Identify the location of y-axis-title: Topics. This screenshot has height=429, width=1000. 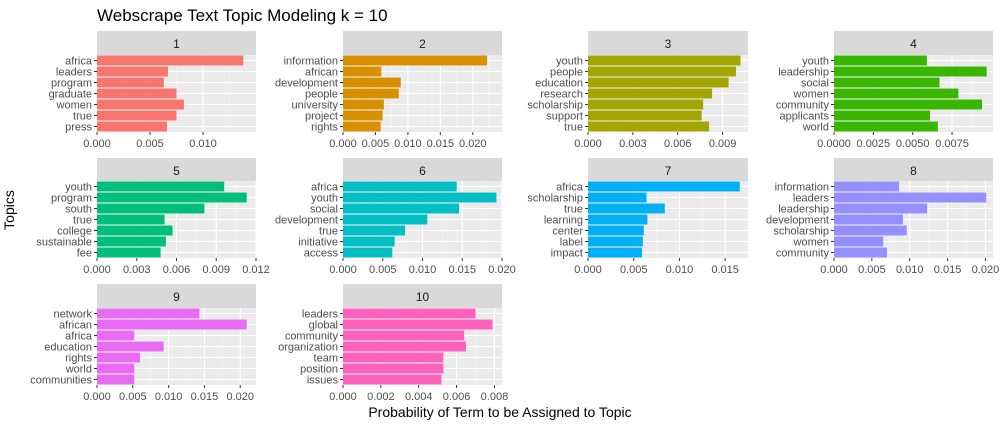
(9, 210).